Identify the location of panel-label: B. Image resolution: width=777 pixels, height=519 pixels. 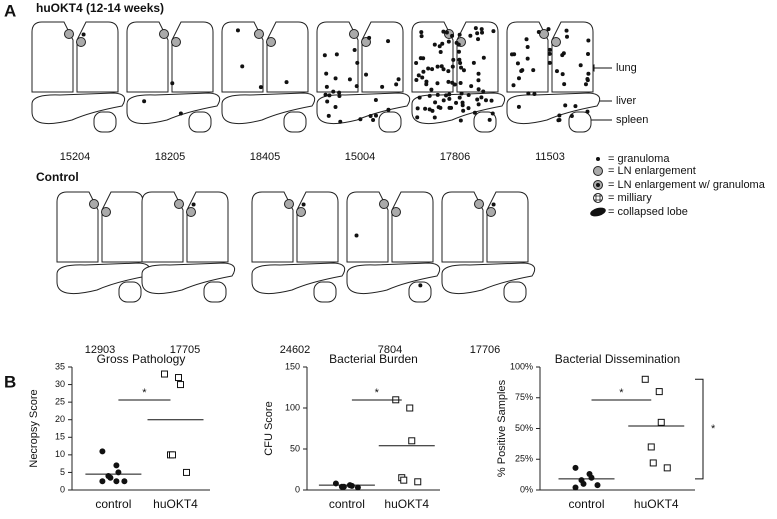
(10, 381).